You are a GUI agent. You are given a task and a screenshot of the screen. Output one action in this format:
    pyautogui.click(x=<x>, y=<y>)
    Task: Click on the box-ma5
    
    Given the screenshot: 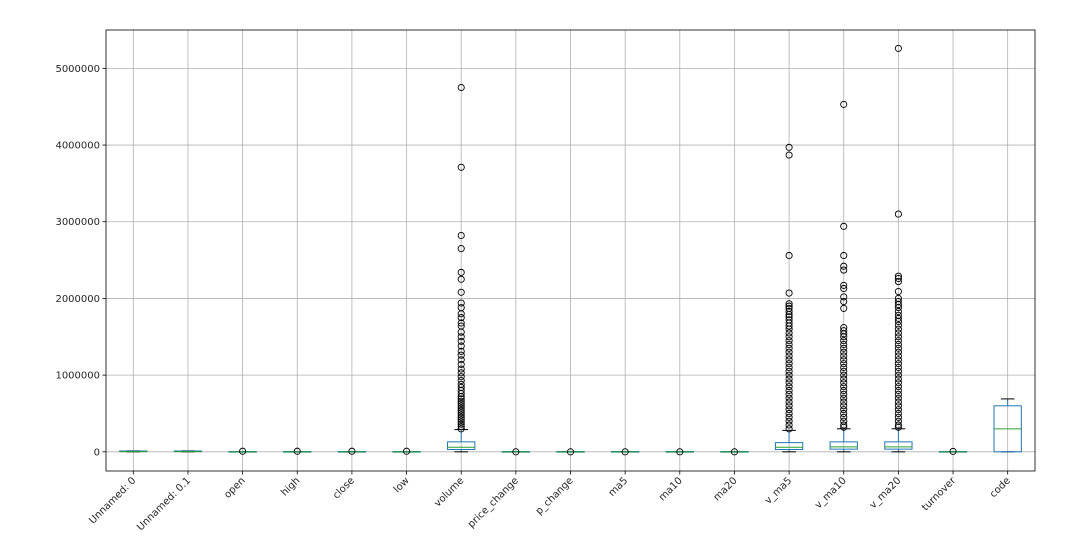 What is the action you would take?
    pyautogui.click(x=625, y=452)
    